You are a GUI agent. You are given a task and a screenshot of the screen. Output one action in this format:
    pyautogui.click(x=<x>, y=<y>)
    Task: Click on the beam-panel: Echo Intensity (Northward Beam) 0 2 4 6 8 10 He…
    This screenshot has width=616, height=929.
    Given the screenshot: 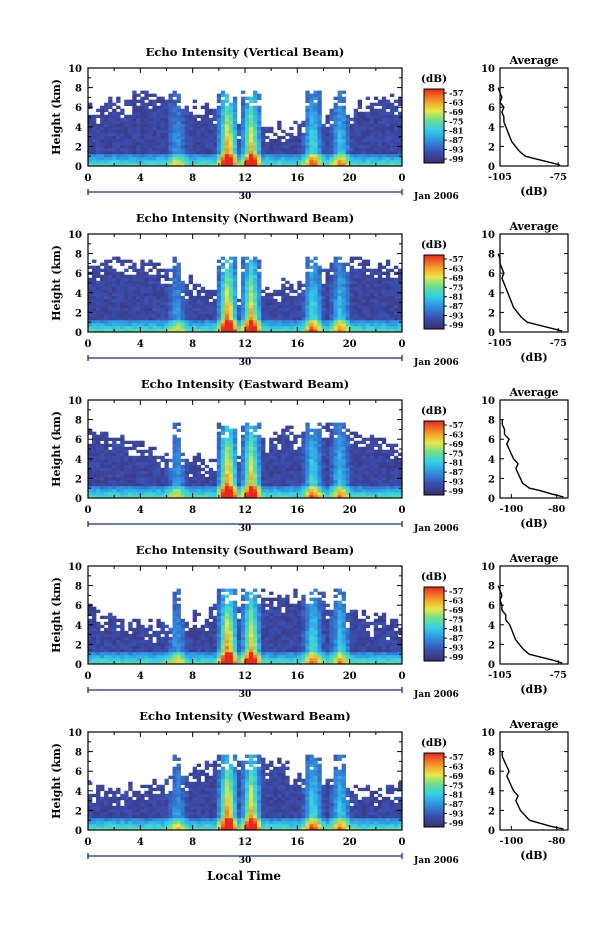 What is the action you would take?
    pyautogui.click(x=309, y=289)
    